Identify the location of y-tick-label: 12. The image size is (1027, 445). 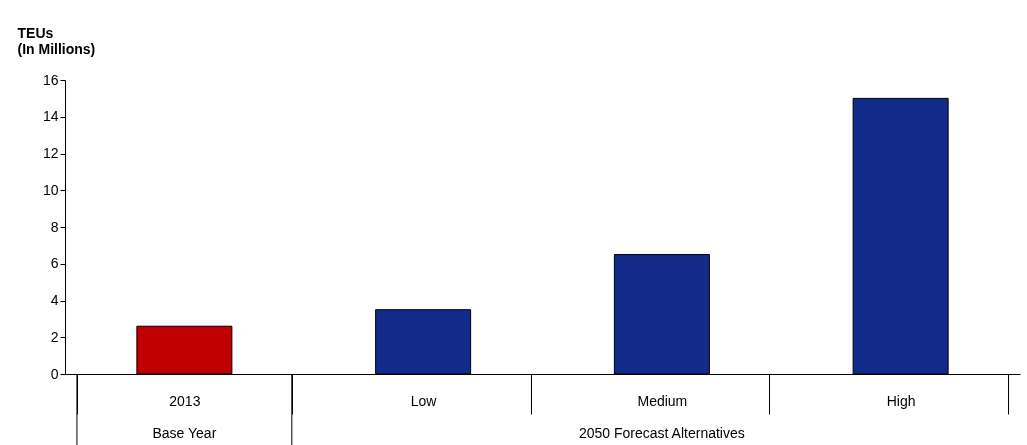
(50, 153).